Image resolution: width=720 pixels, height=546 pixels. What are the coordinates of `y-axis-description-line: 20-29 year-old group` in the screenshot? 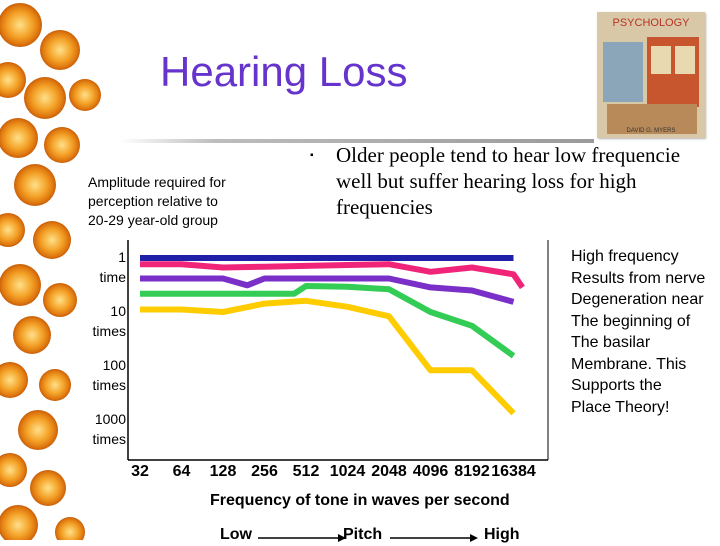 It's located at (153, 220).